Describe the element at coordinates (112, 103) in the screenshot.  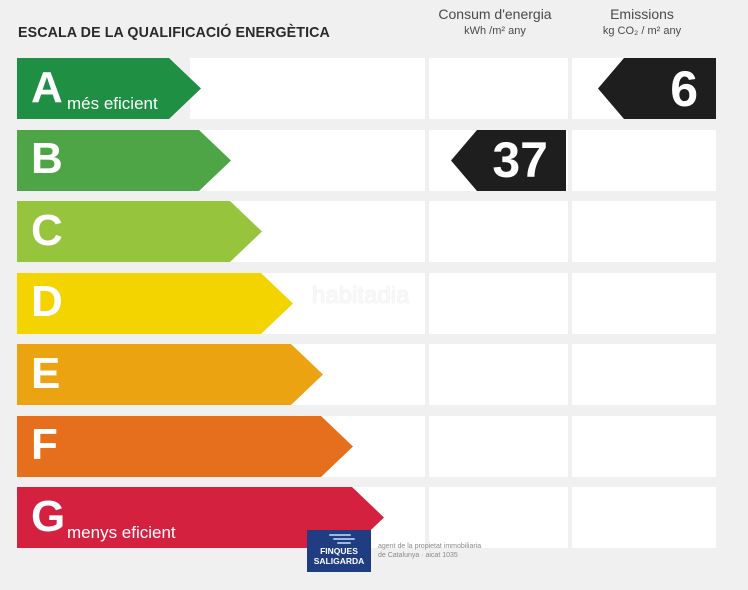
I see `grade-sublabel: més eficient` at that location.